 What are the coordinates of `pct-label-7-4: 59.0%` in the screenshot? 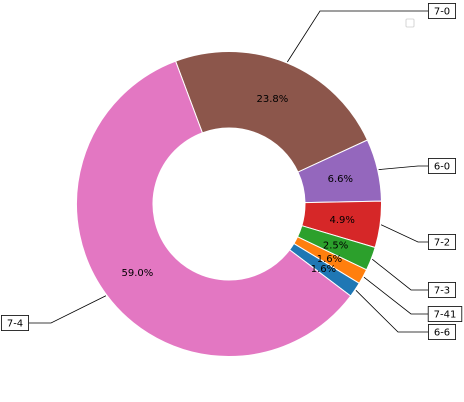 It's located at (138, 273).